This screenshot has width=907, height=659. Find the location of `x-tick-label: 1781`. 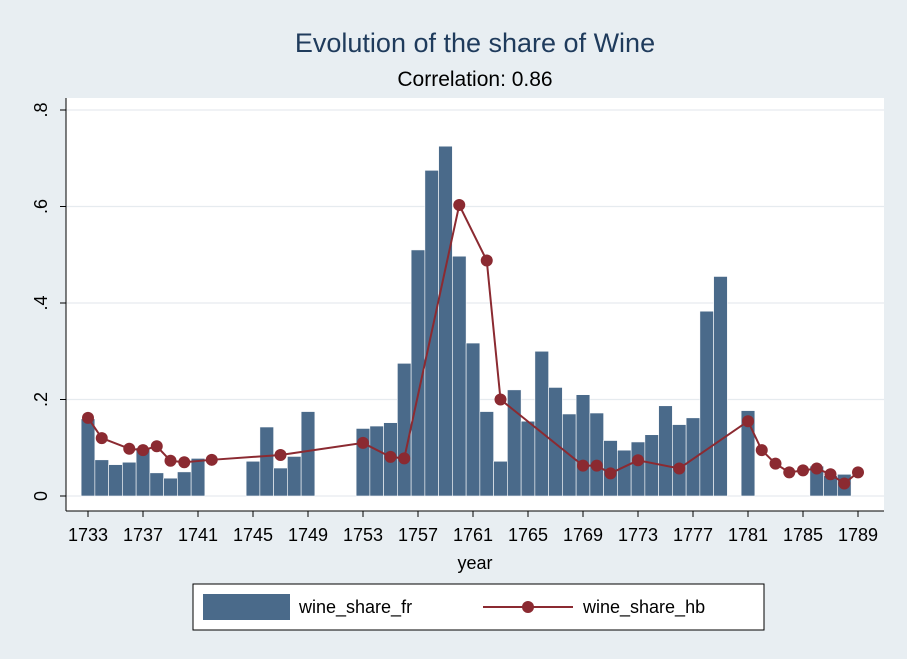

x-tick-label: 1781 is located at coordinates (748, 535).